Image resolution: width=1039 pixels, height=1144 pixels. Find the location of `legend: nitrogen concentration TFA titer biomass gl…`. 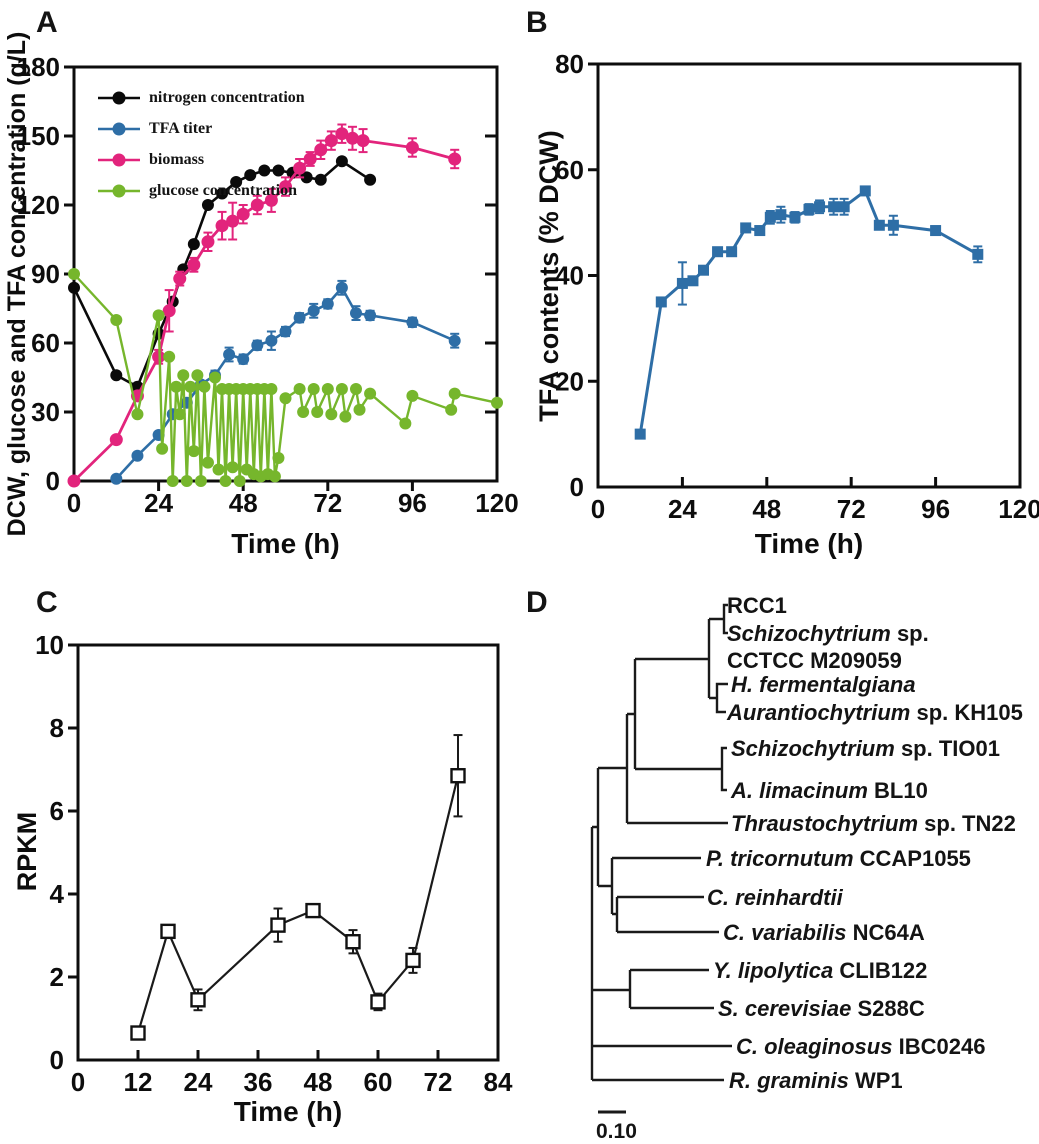

legend: nitrogen concentration TFA titer biomass gl… is located at coordinates (200, 144).